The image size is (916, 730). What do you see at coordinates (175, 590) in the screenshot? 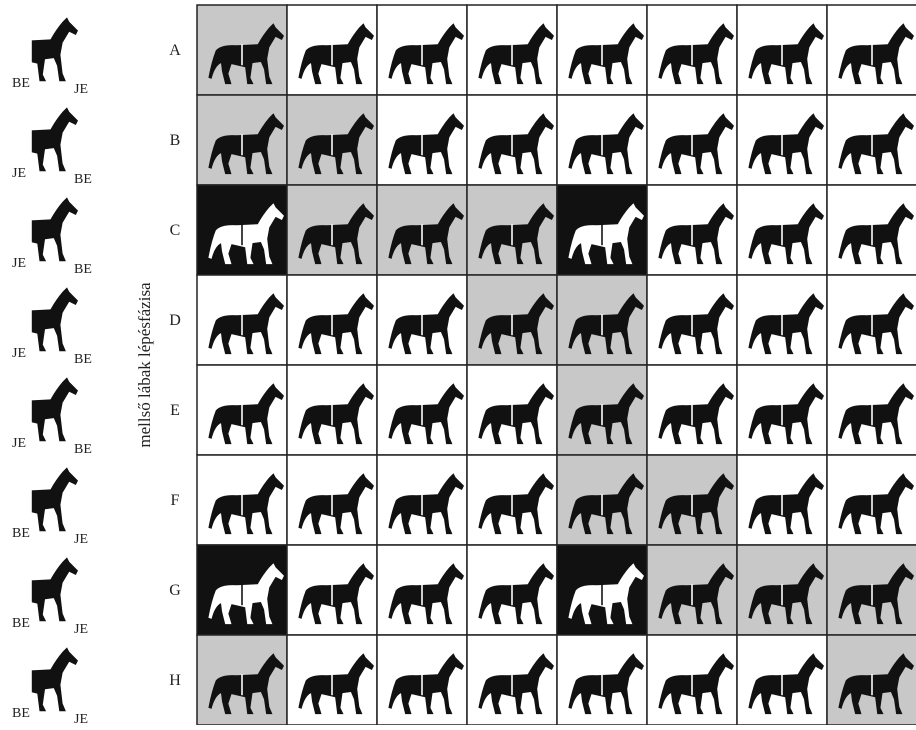
I see `row-label: G` at bounding box center [175, 590].